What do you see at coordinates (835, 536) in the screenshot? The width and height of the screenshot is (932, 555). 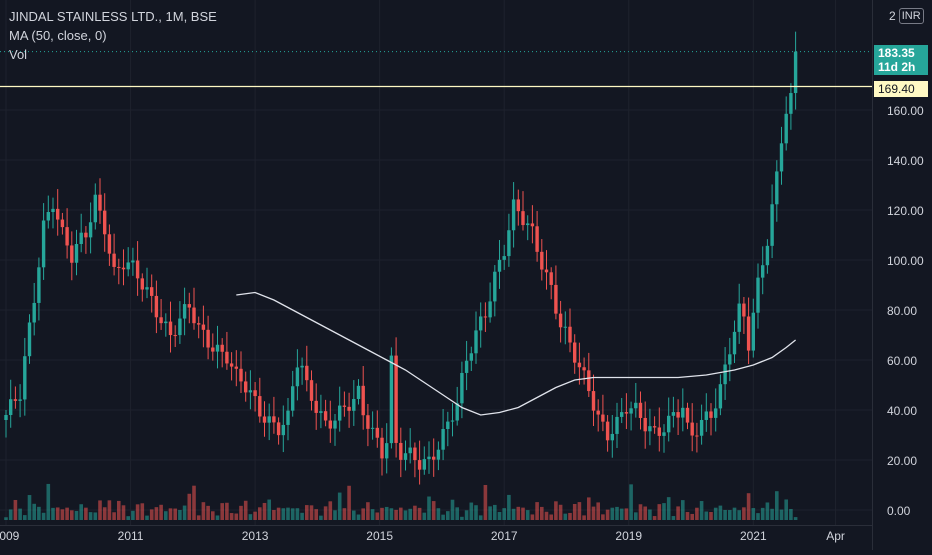 I see `x-tick-label: Apr` at bounding box center [835, 536].